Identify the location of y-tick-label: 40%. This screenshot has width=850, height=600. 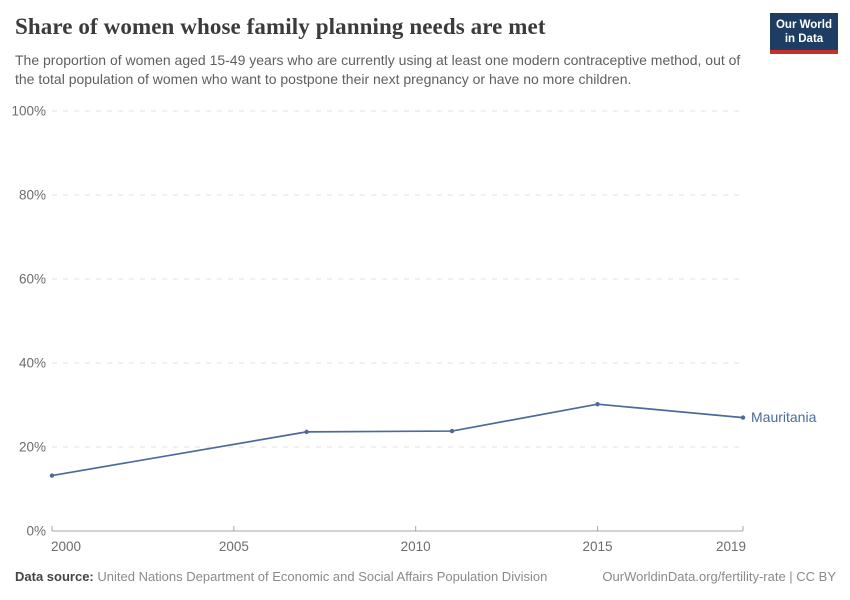
(32, 363).